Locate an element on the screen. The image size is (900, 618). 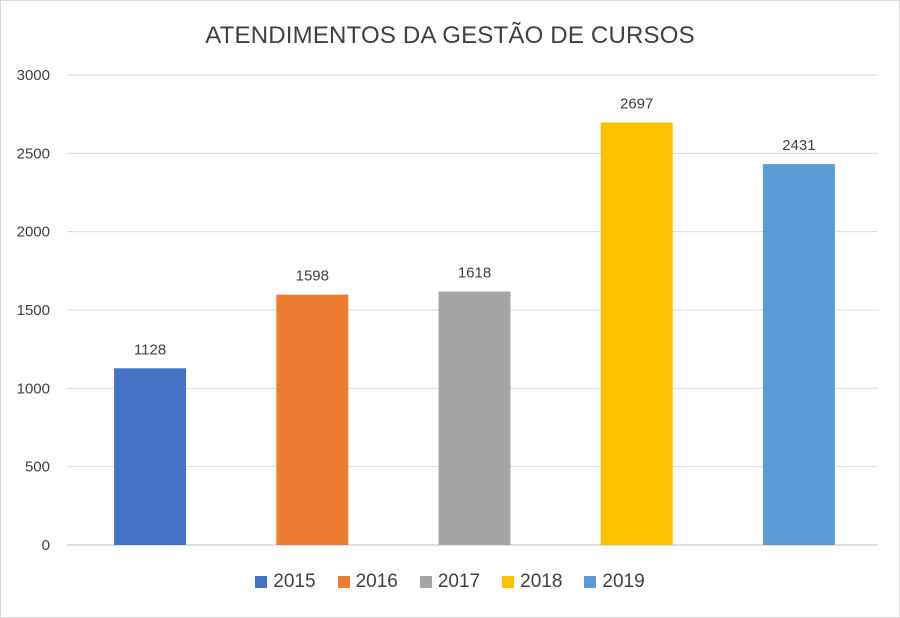
y-tick-label: 1000 is located at coordinates (33, 388).